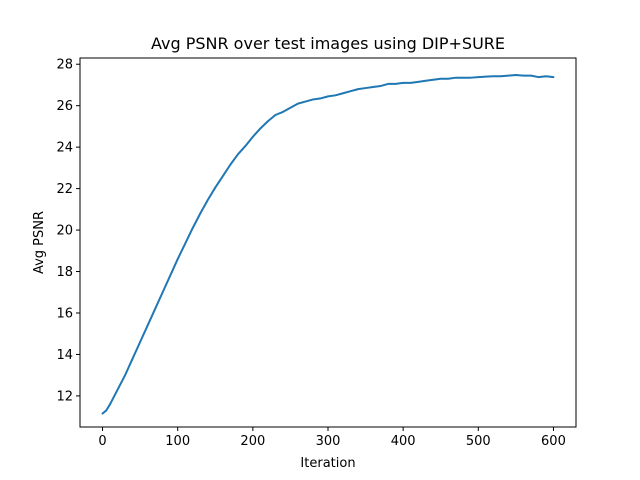 This screenshot has width=640, height=480. I want to click on y-tick-label: 20, so click(64, 231).